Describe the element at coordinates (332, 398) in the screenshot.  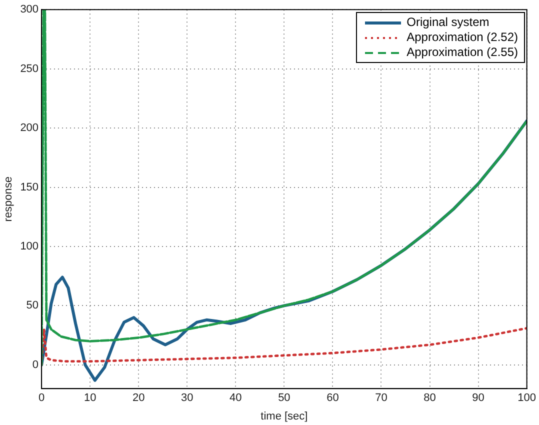
I see `x-tick-label: 60` at that location.